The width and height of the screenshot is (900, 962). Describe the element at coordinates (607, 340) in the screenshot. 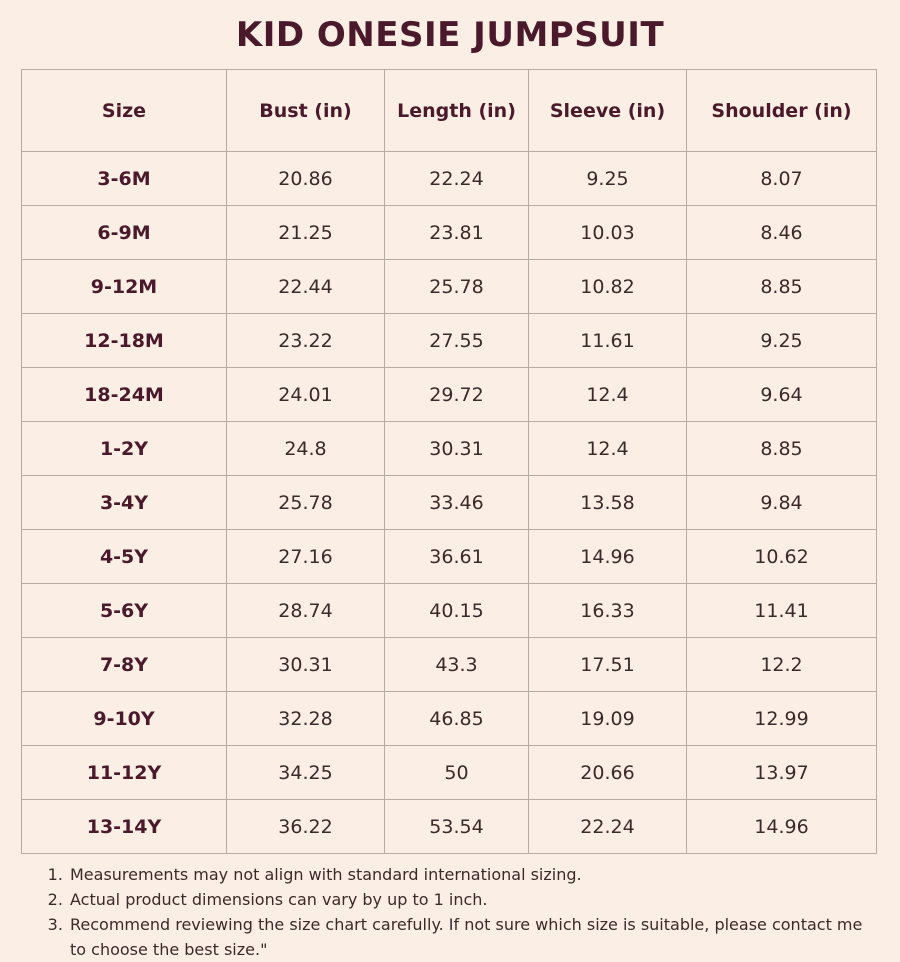

I see `cell-sleeve: 11.61` at that location.